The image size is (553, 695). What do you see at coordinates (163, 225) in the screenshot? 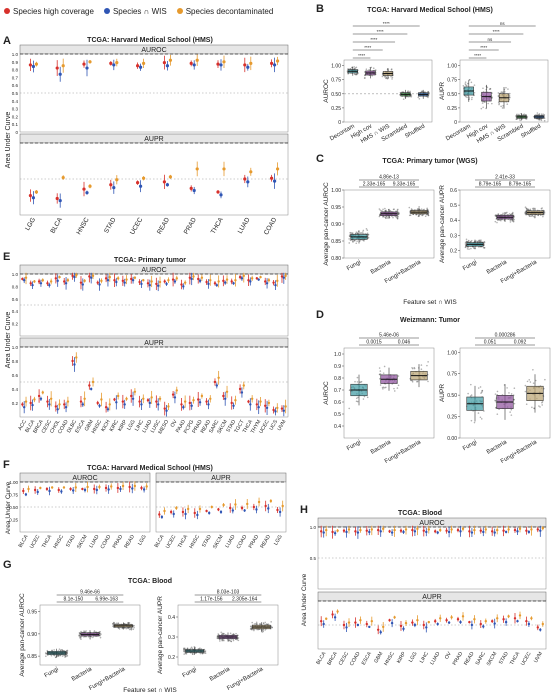
I see `panel-A-aupr-xtick: READ` at bounding box center [163, 225].